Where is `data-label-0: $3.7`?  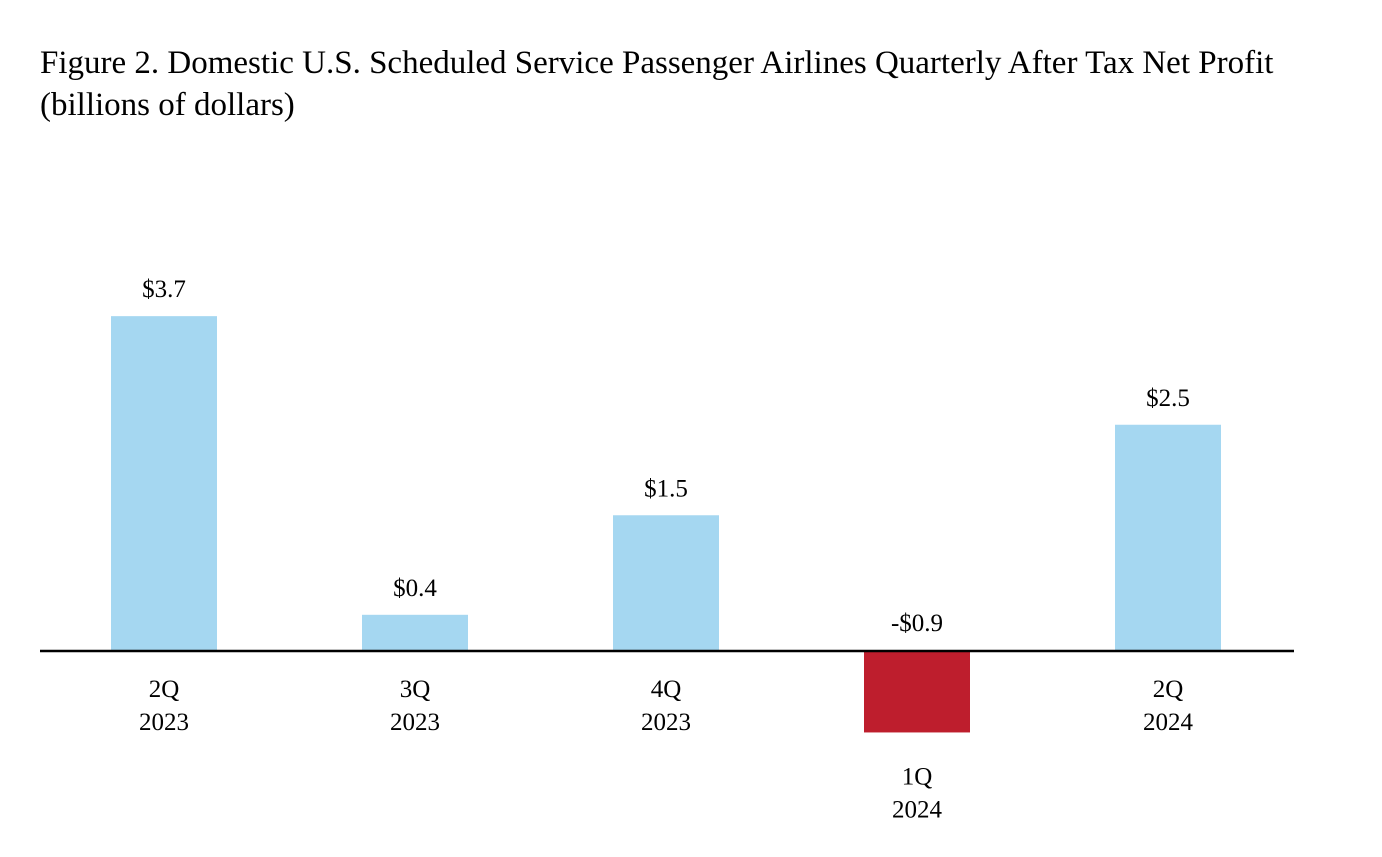 data-label-0: $3.7 is located at coordinates (164, 289).